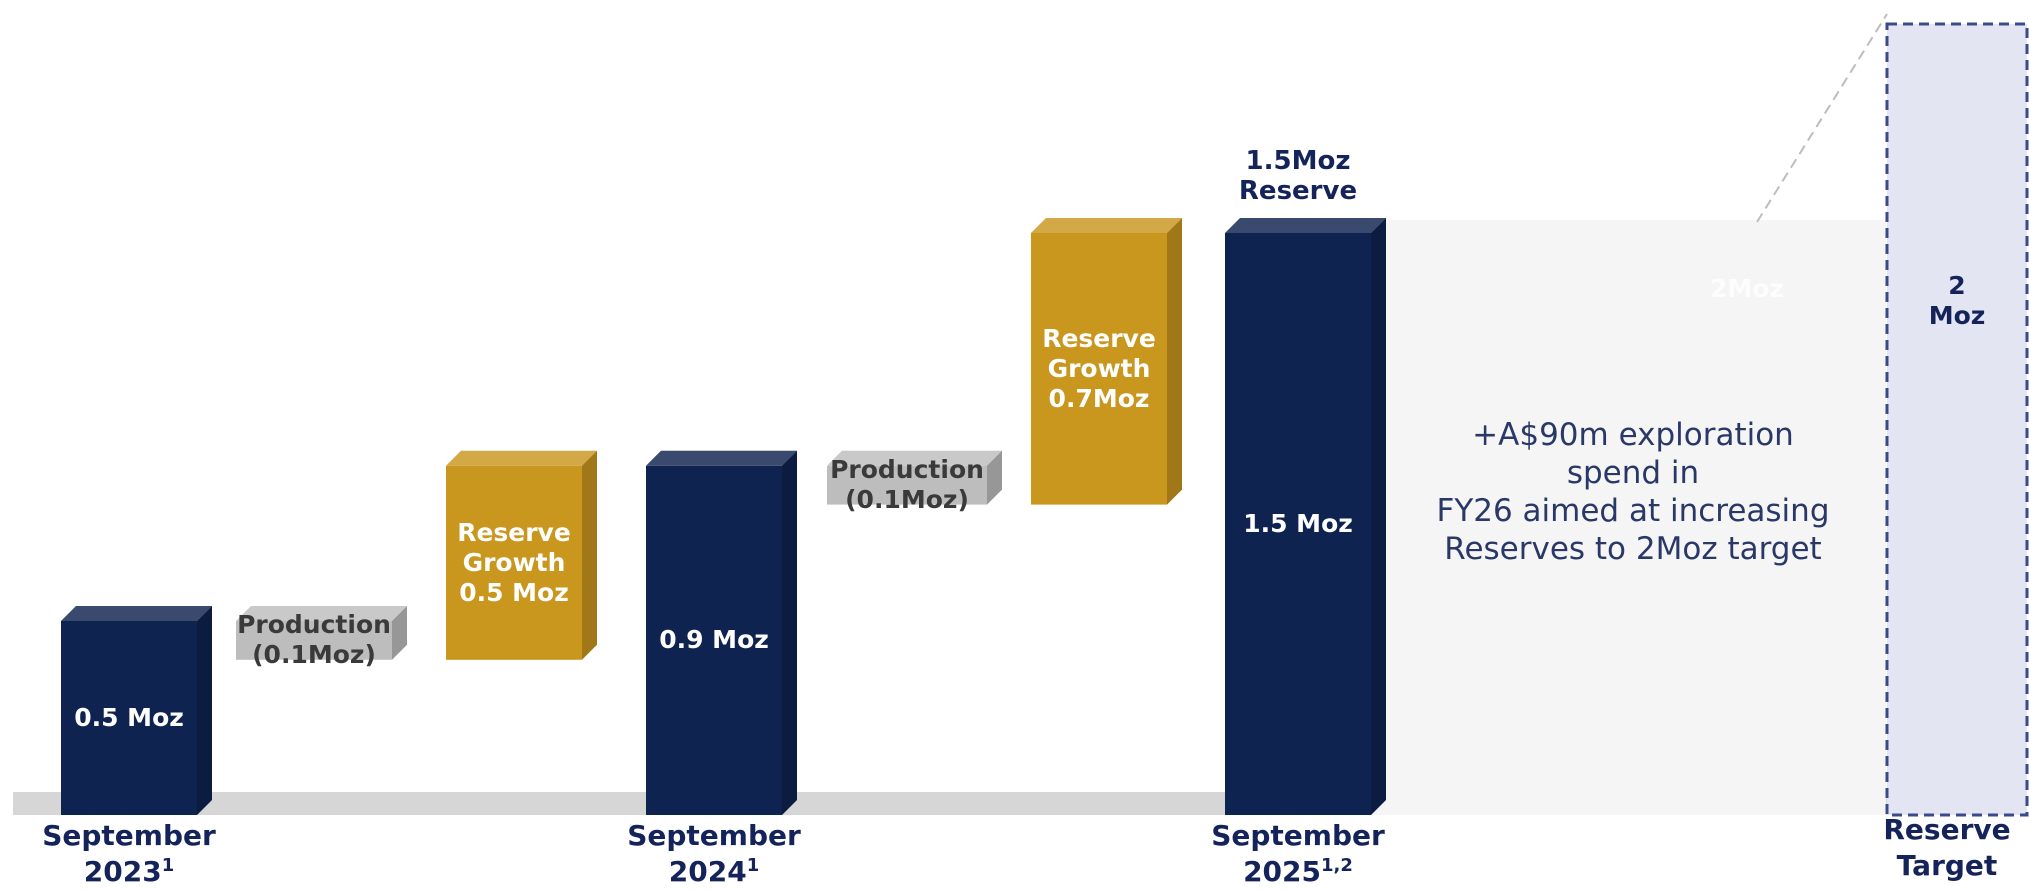 This screenshot has height=890, width=2029. Describe the element at coordinates (1747, 288) in the screenshot. I see `ghost-label: 2Moz` at that location.